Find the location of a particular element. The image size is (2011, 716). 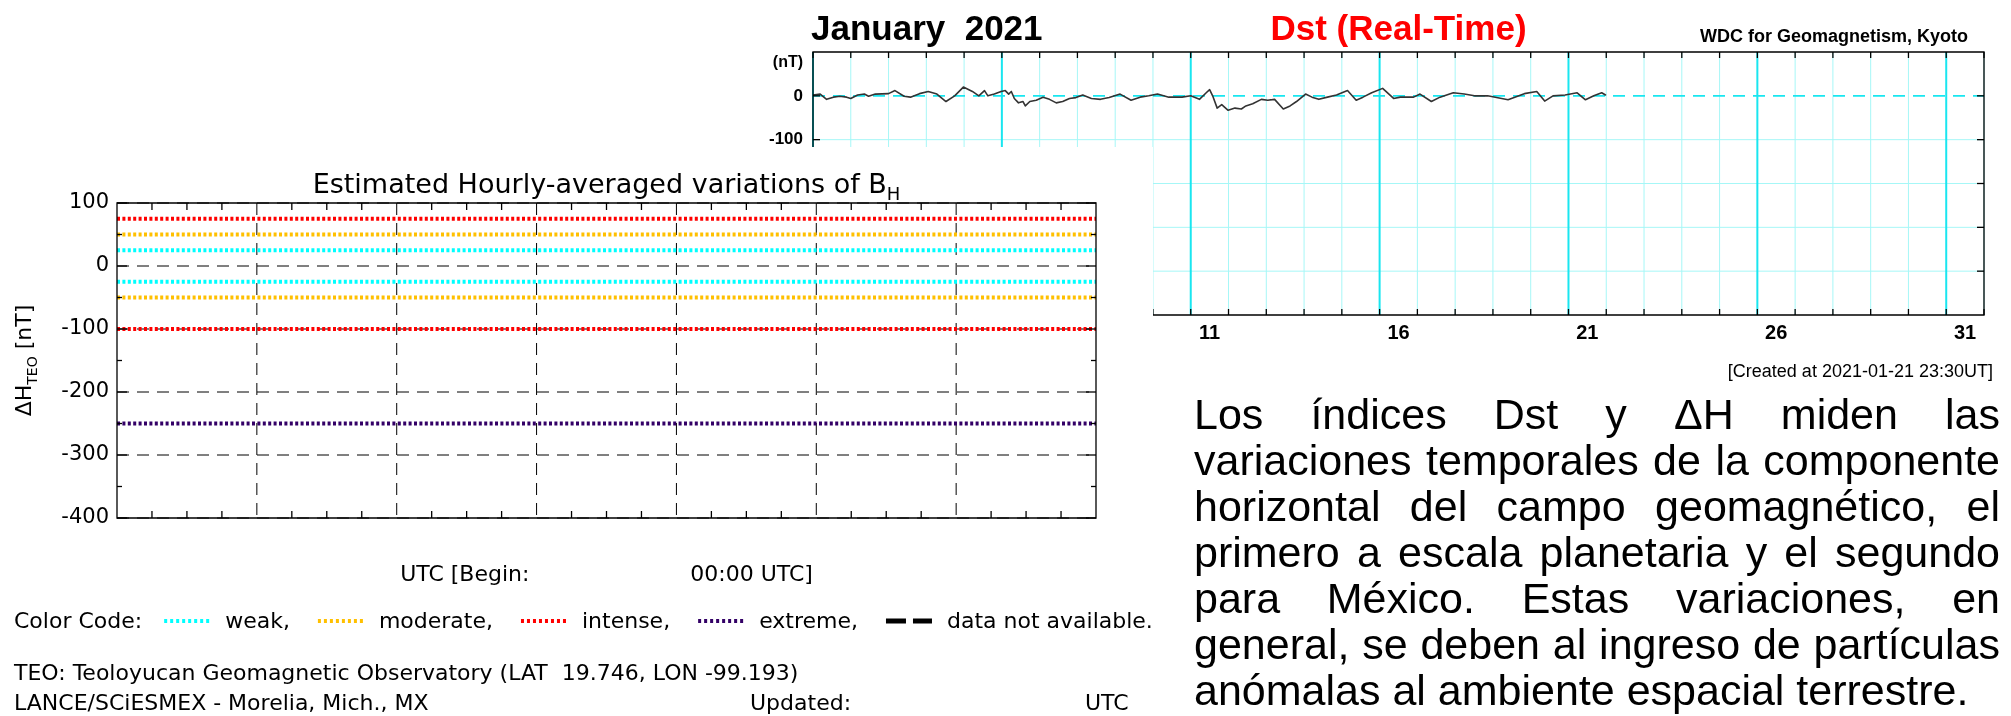

x-tick-label: 26 is located at coordinates (1776, 331).